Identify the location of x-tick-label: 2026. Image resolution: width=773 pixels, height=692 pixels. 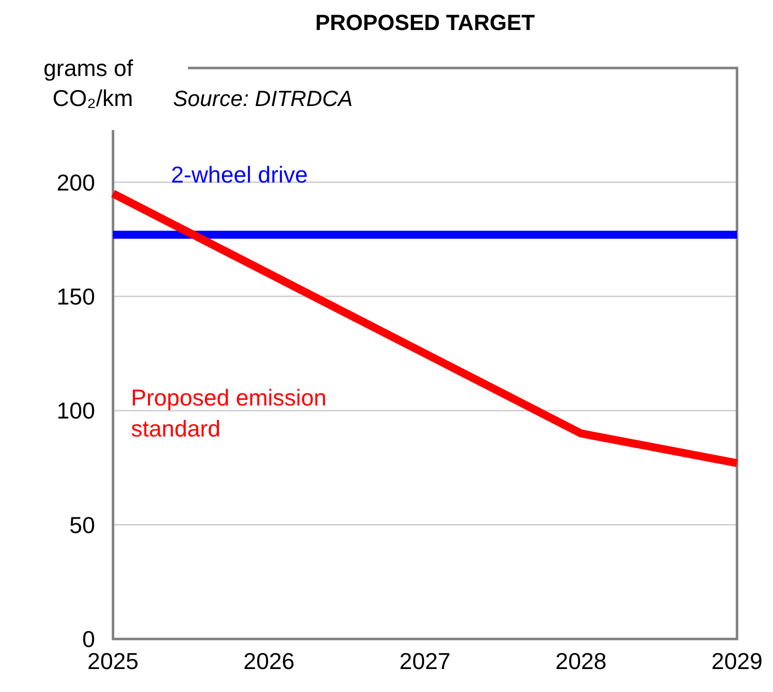
(269, 661).